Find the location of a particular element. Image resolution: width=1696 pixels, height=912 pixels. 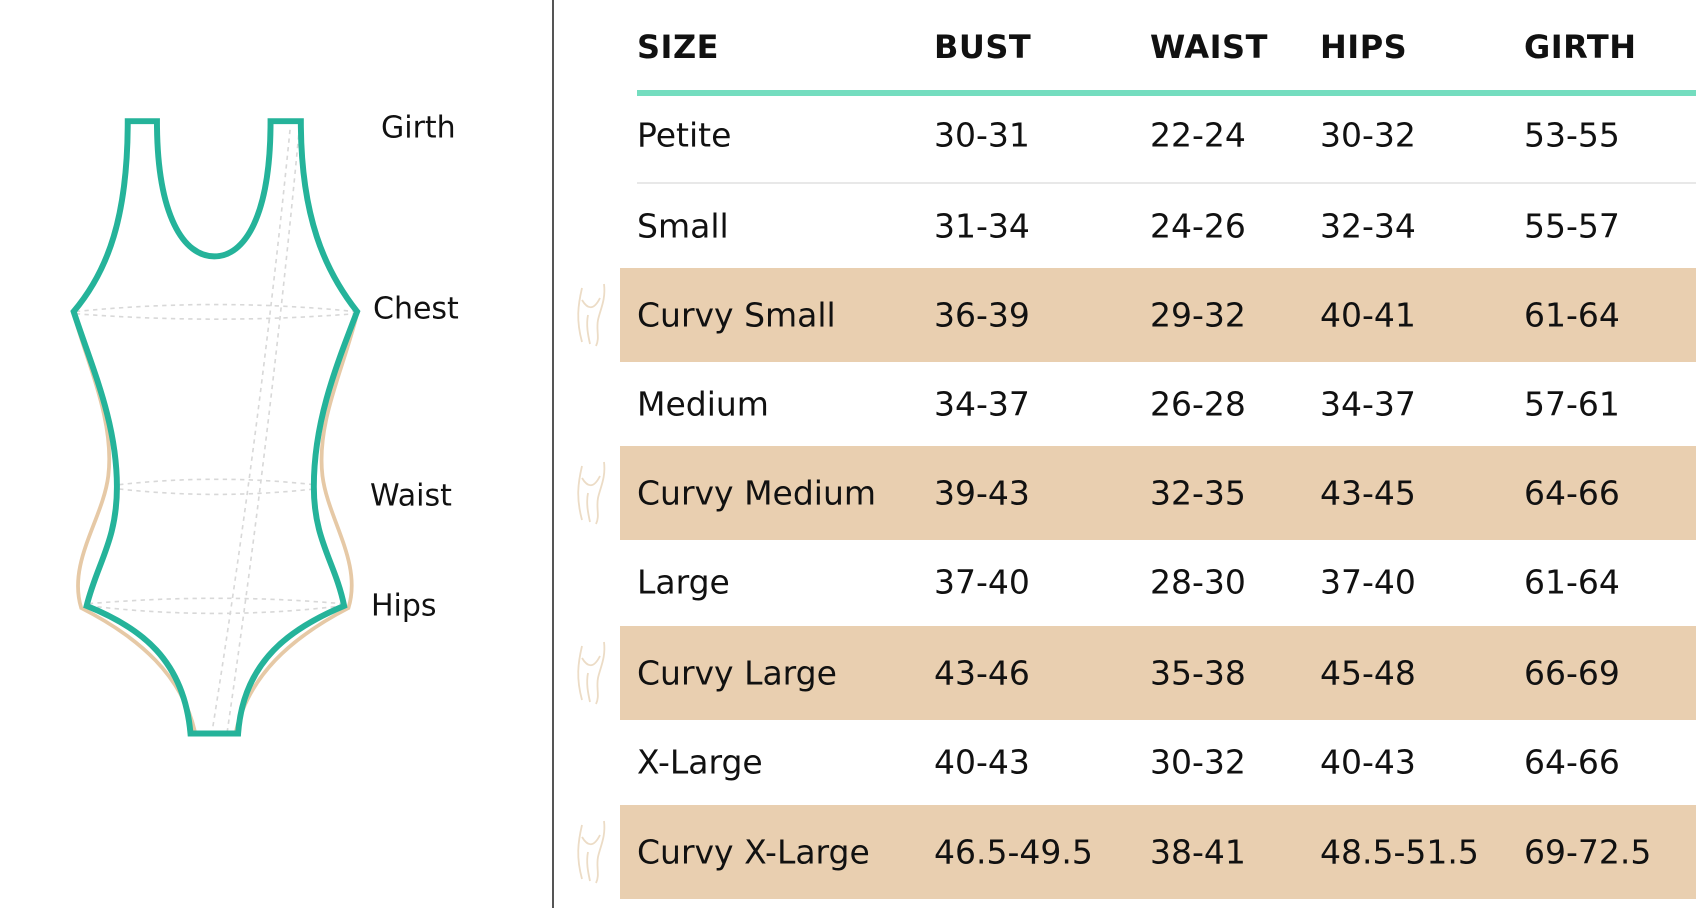

cell-size: Medium is located at coordinates (703, 404).